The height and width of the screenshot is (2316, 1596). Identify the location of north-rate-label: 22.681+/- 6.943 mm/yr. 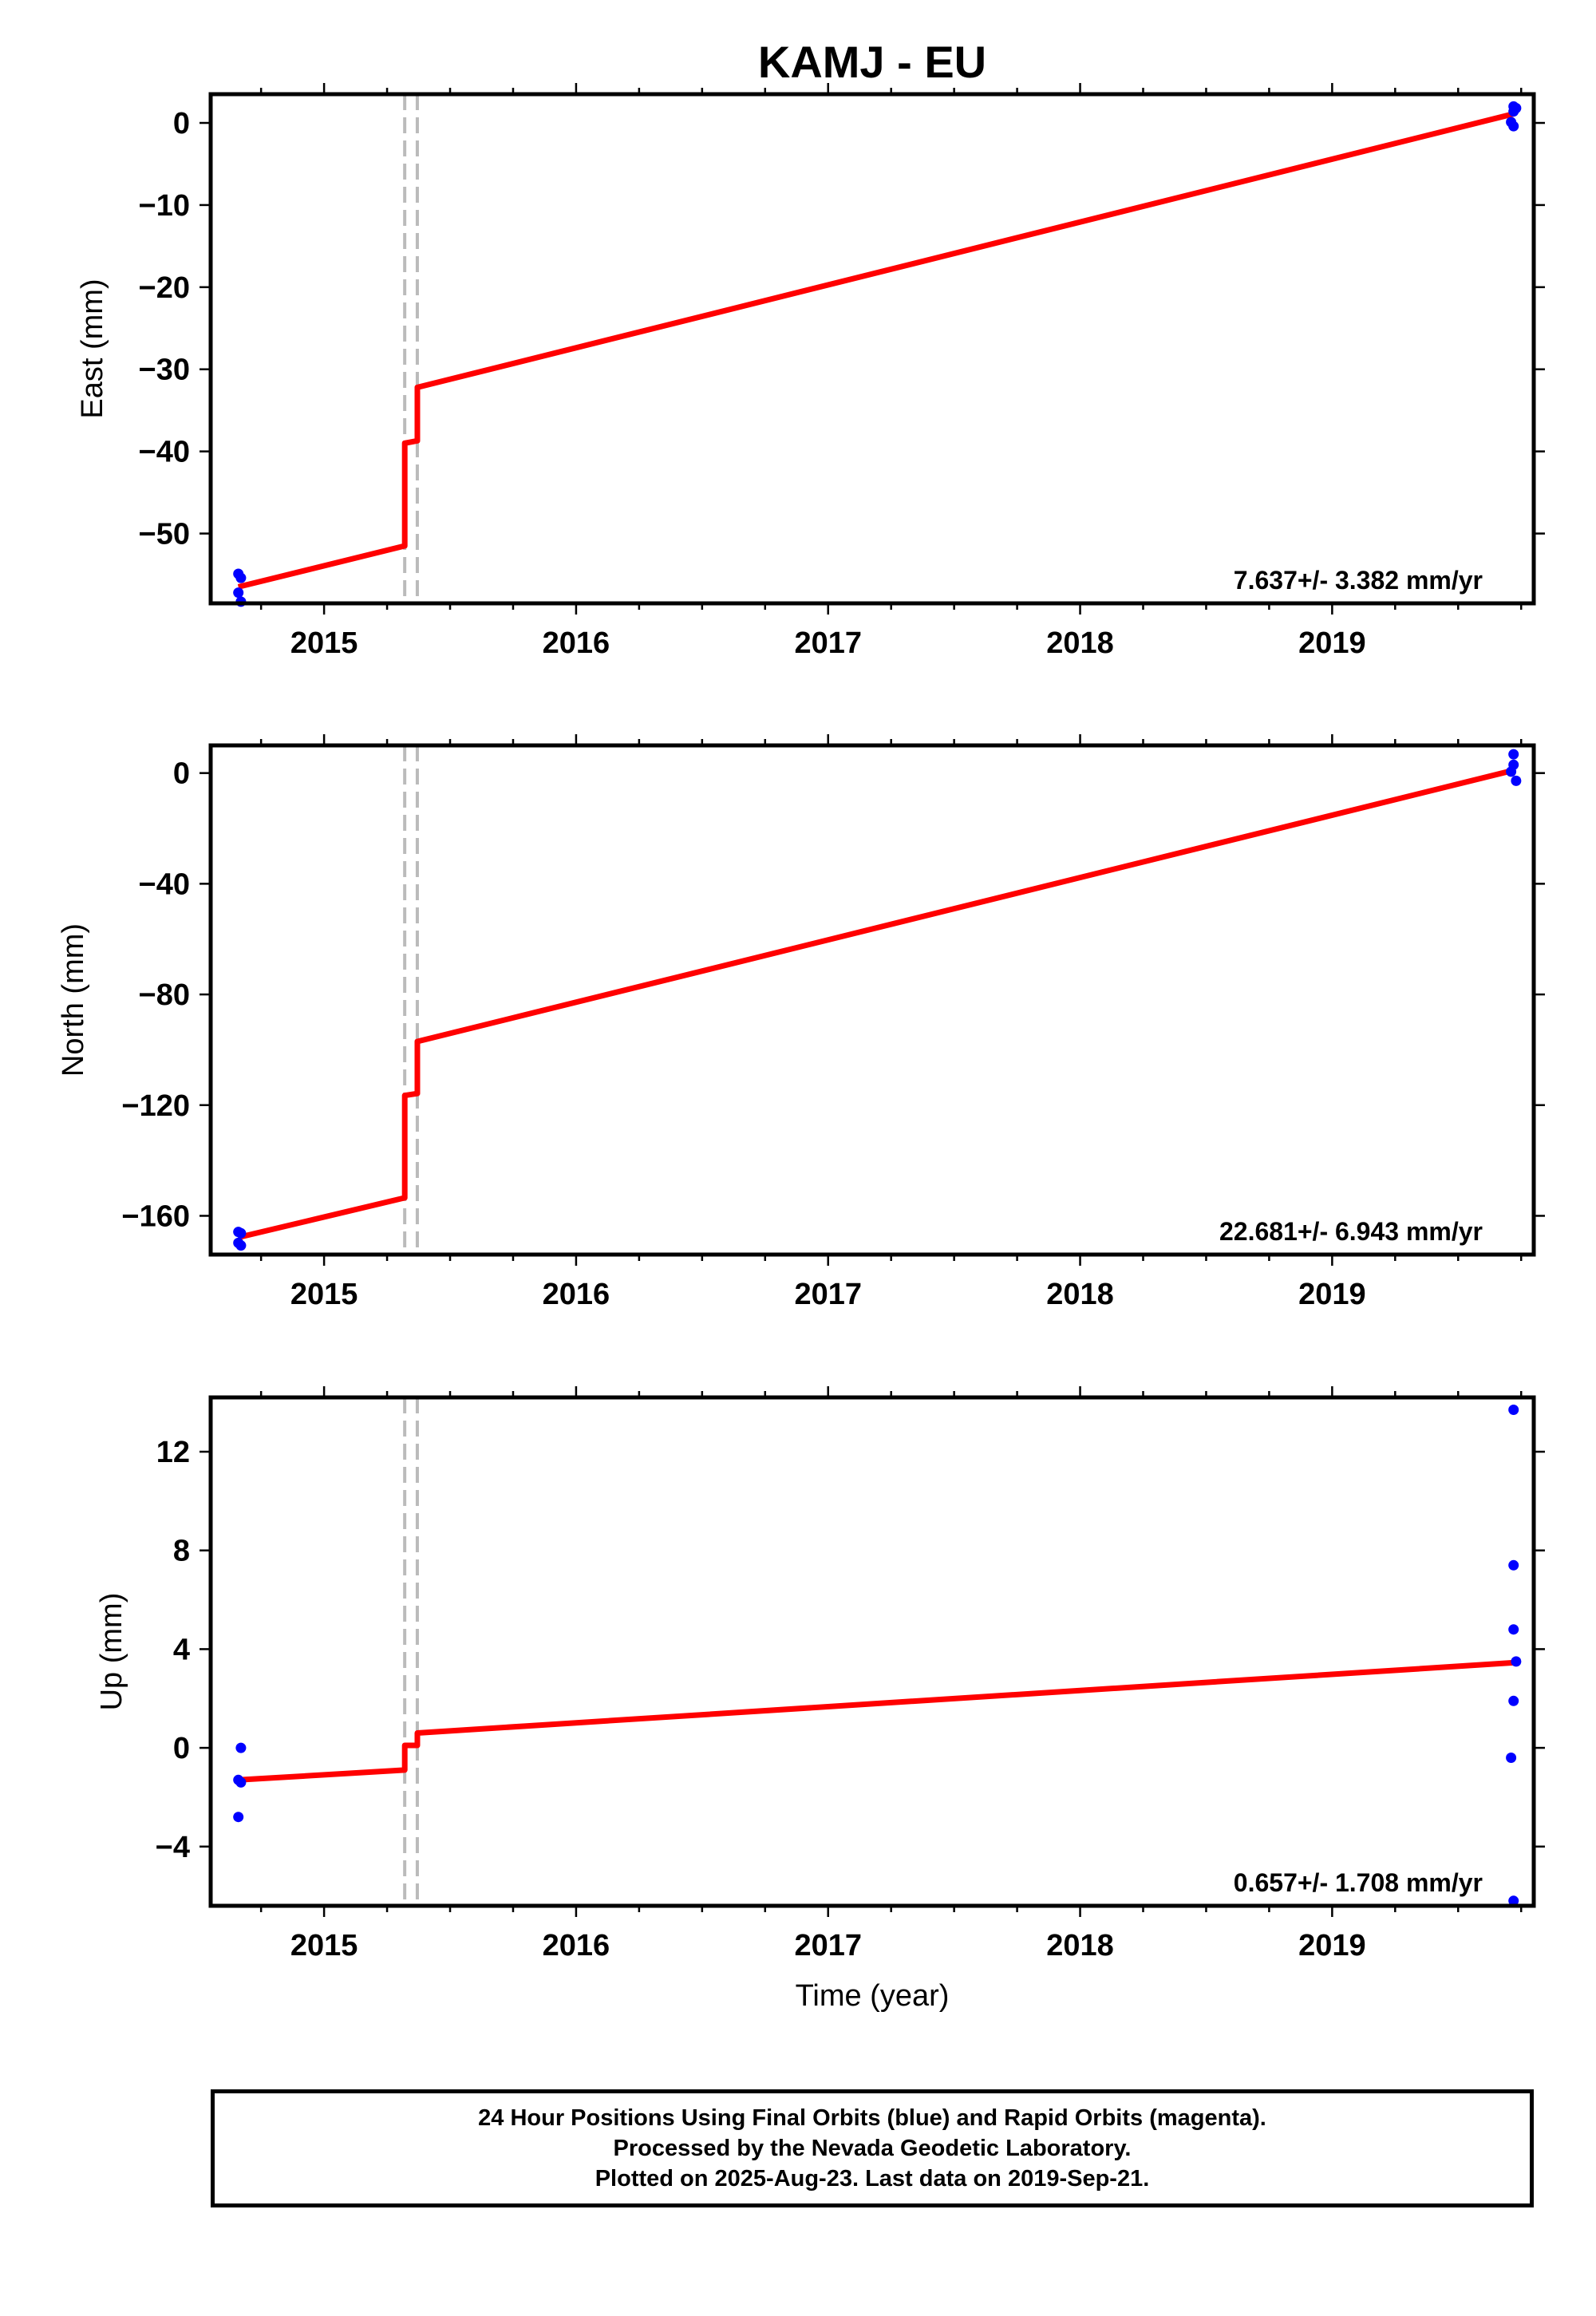
(1351, 1231).